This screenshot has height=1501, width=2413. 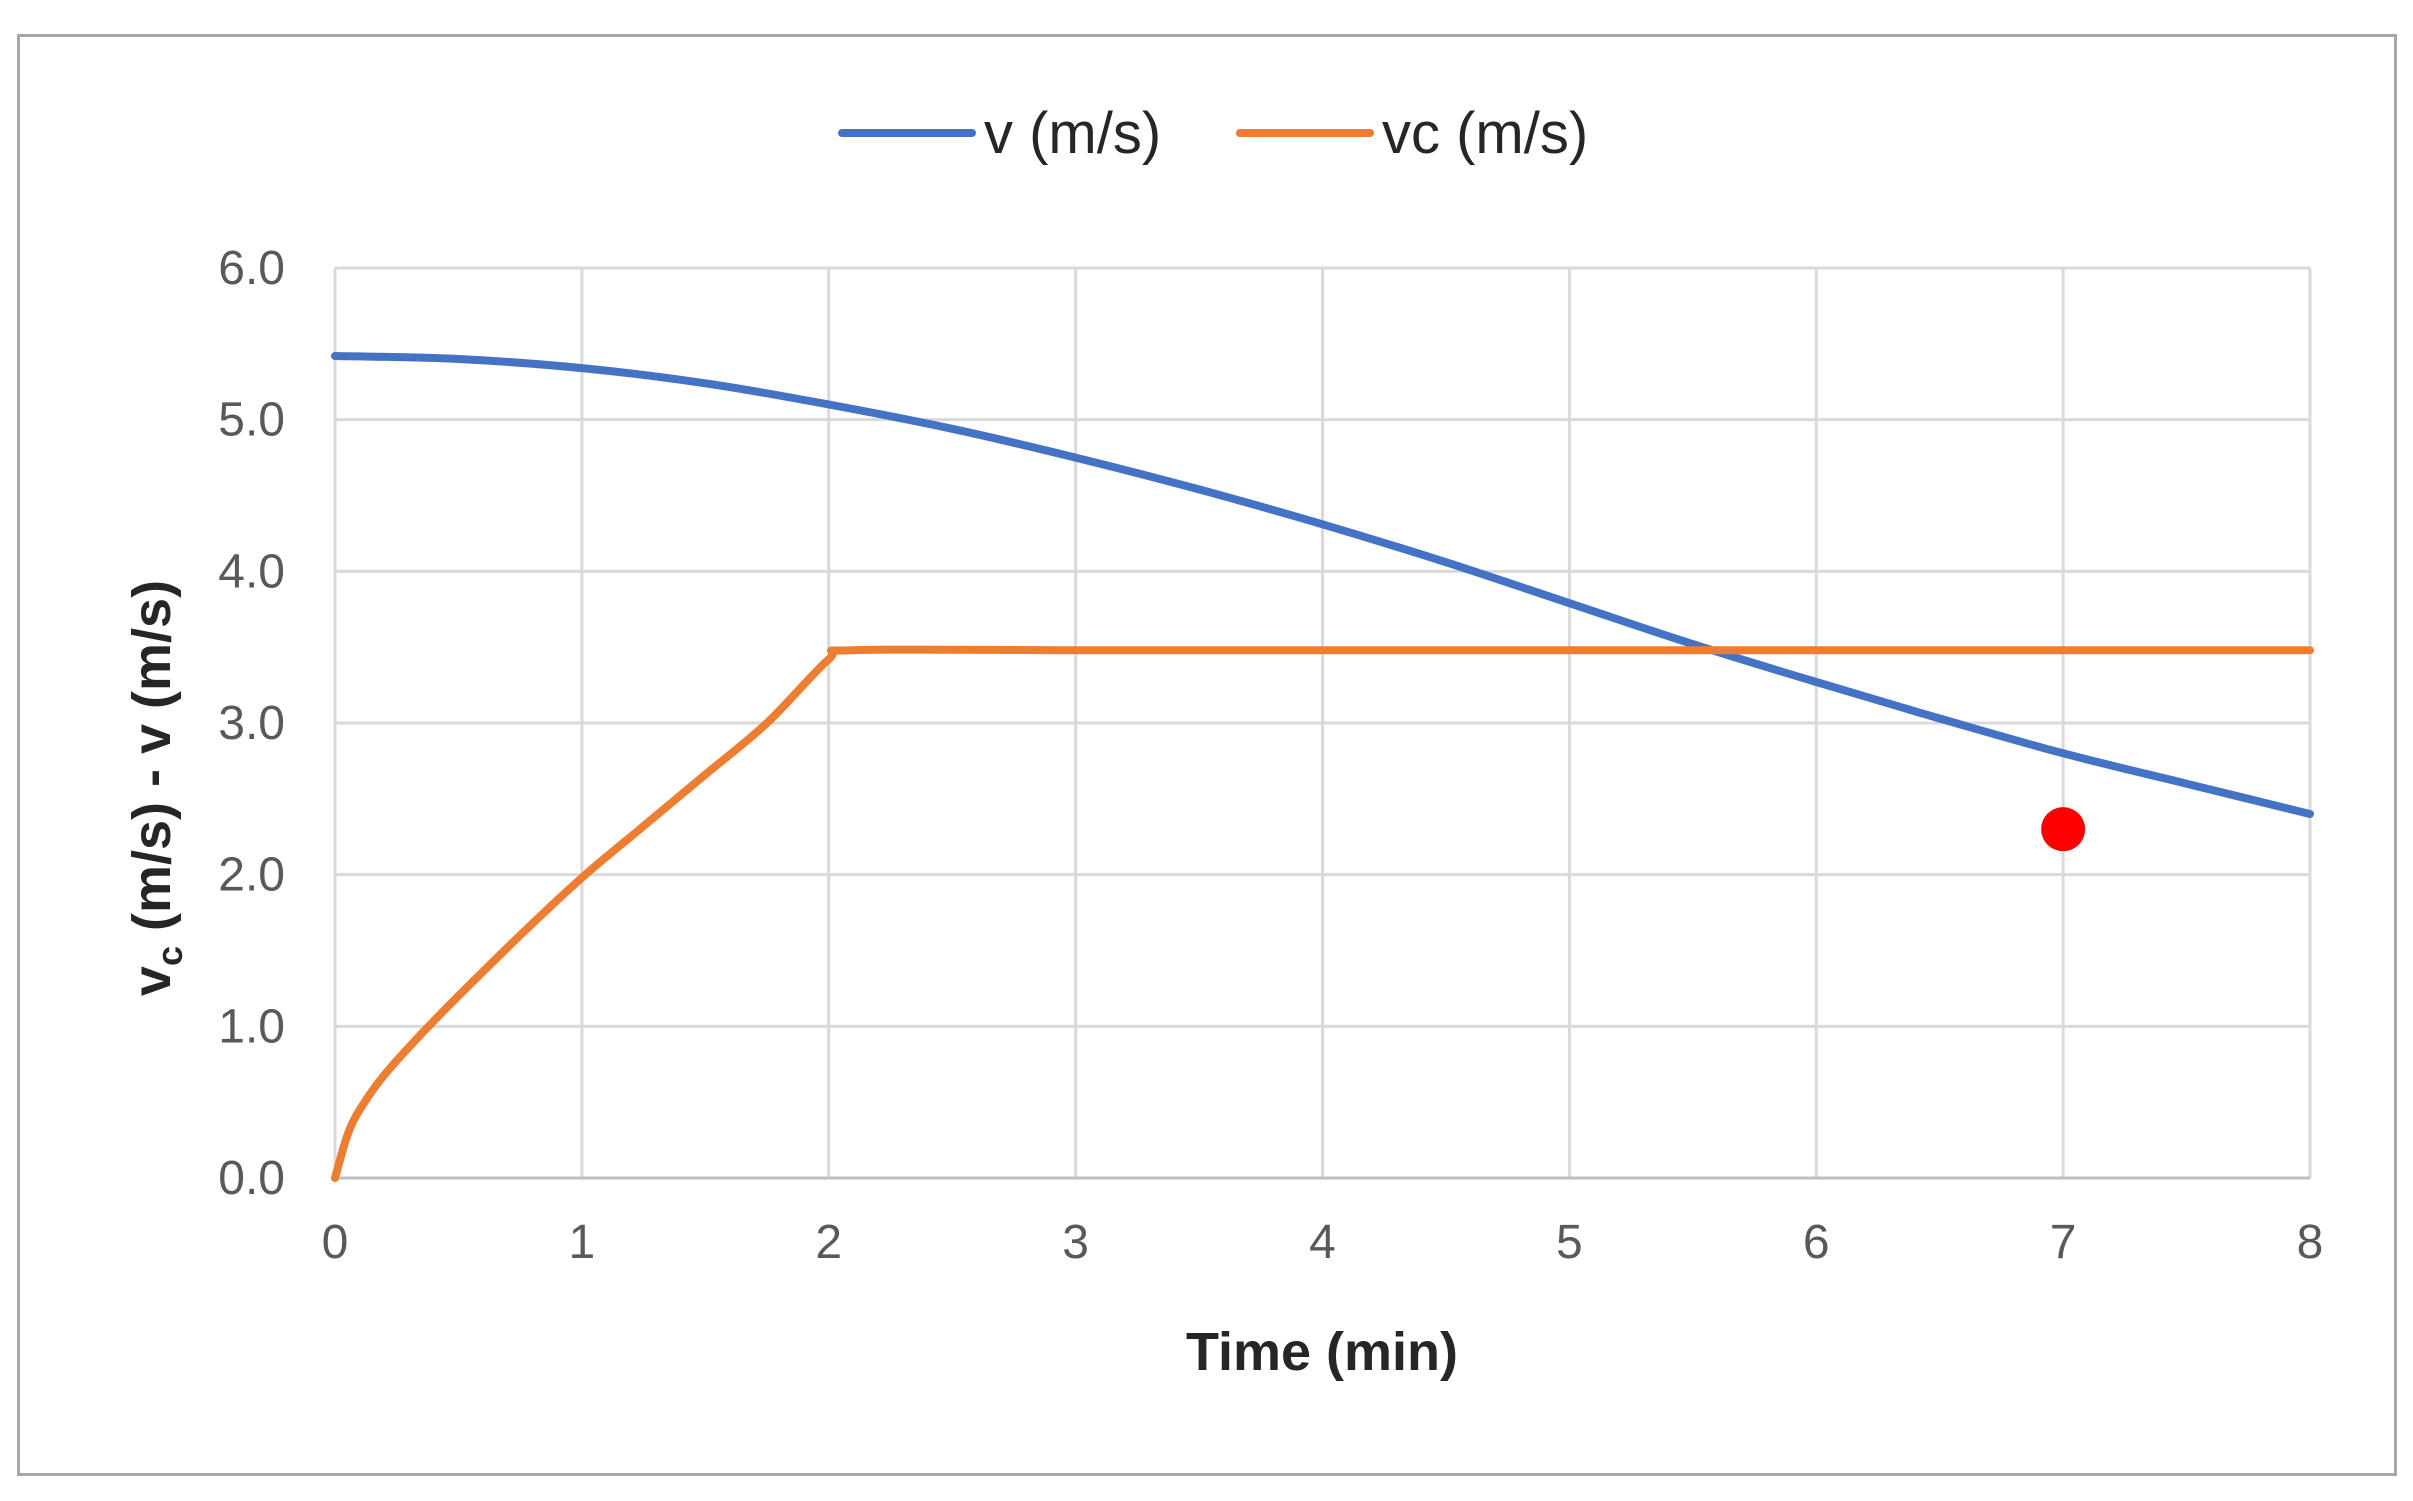 I want to click on x-tick-label: 6, so click(x=1816, y=1242).